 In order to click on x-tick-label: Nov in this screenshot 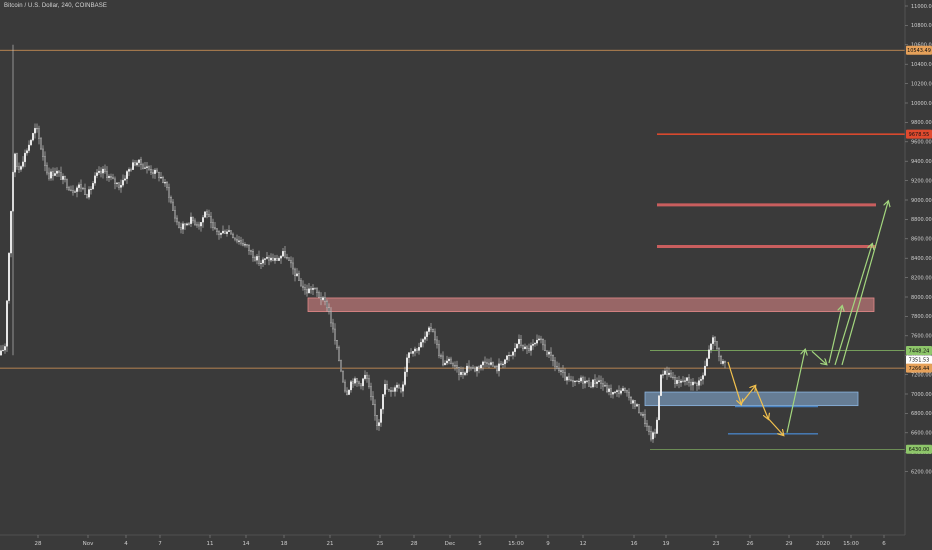, I will do `click(88, 544)`.